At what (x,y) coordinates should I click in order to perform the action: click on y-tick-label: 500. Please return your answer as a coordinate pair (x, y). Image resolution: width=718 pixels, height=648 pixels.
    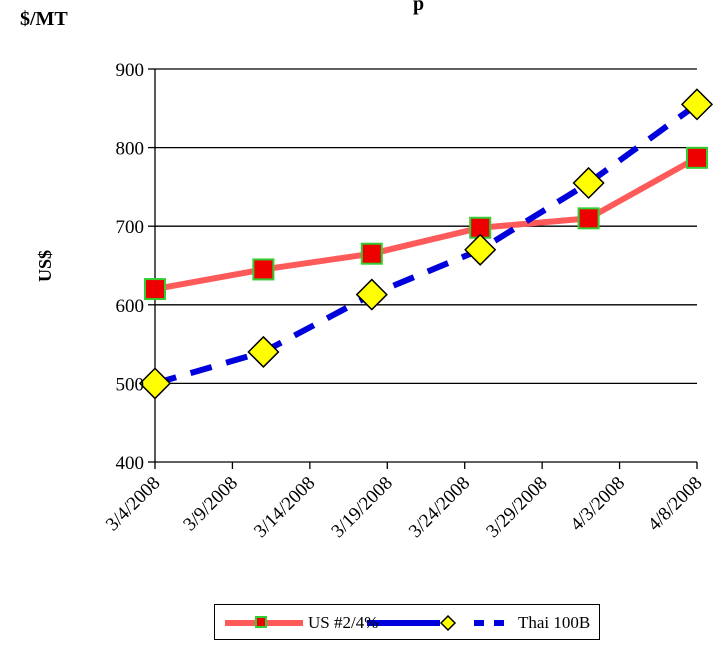
    Looking at the image, I should click on (130, 384).